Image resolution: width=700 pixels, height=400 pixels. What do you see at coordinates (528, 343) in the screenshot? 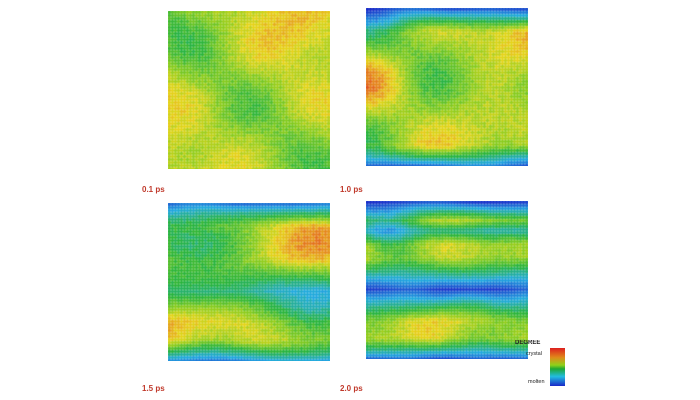
I see `legend-title: DEGREE` at bounding box center [528, 343].